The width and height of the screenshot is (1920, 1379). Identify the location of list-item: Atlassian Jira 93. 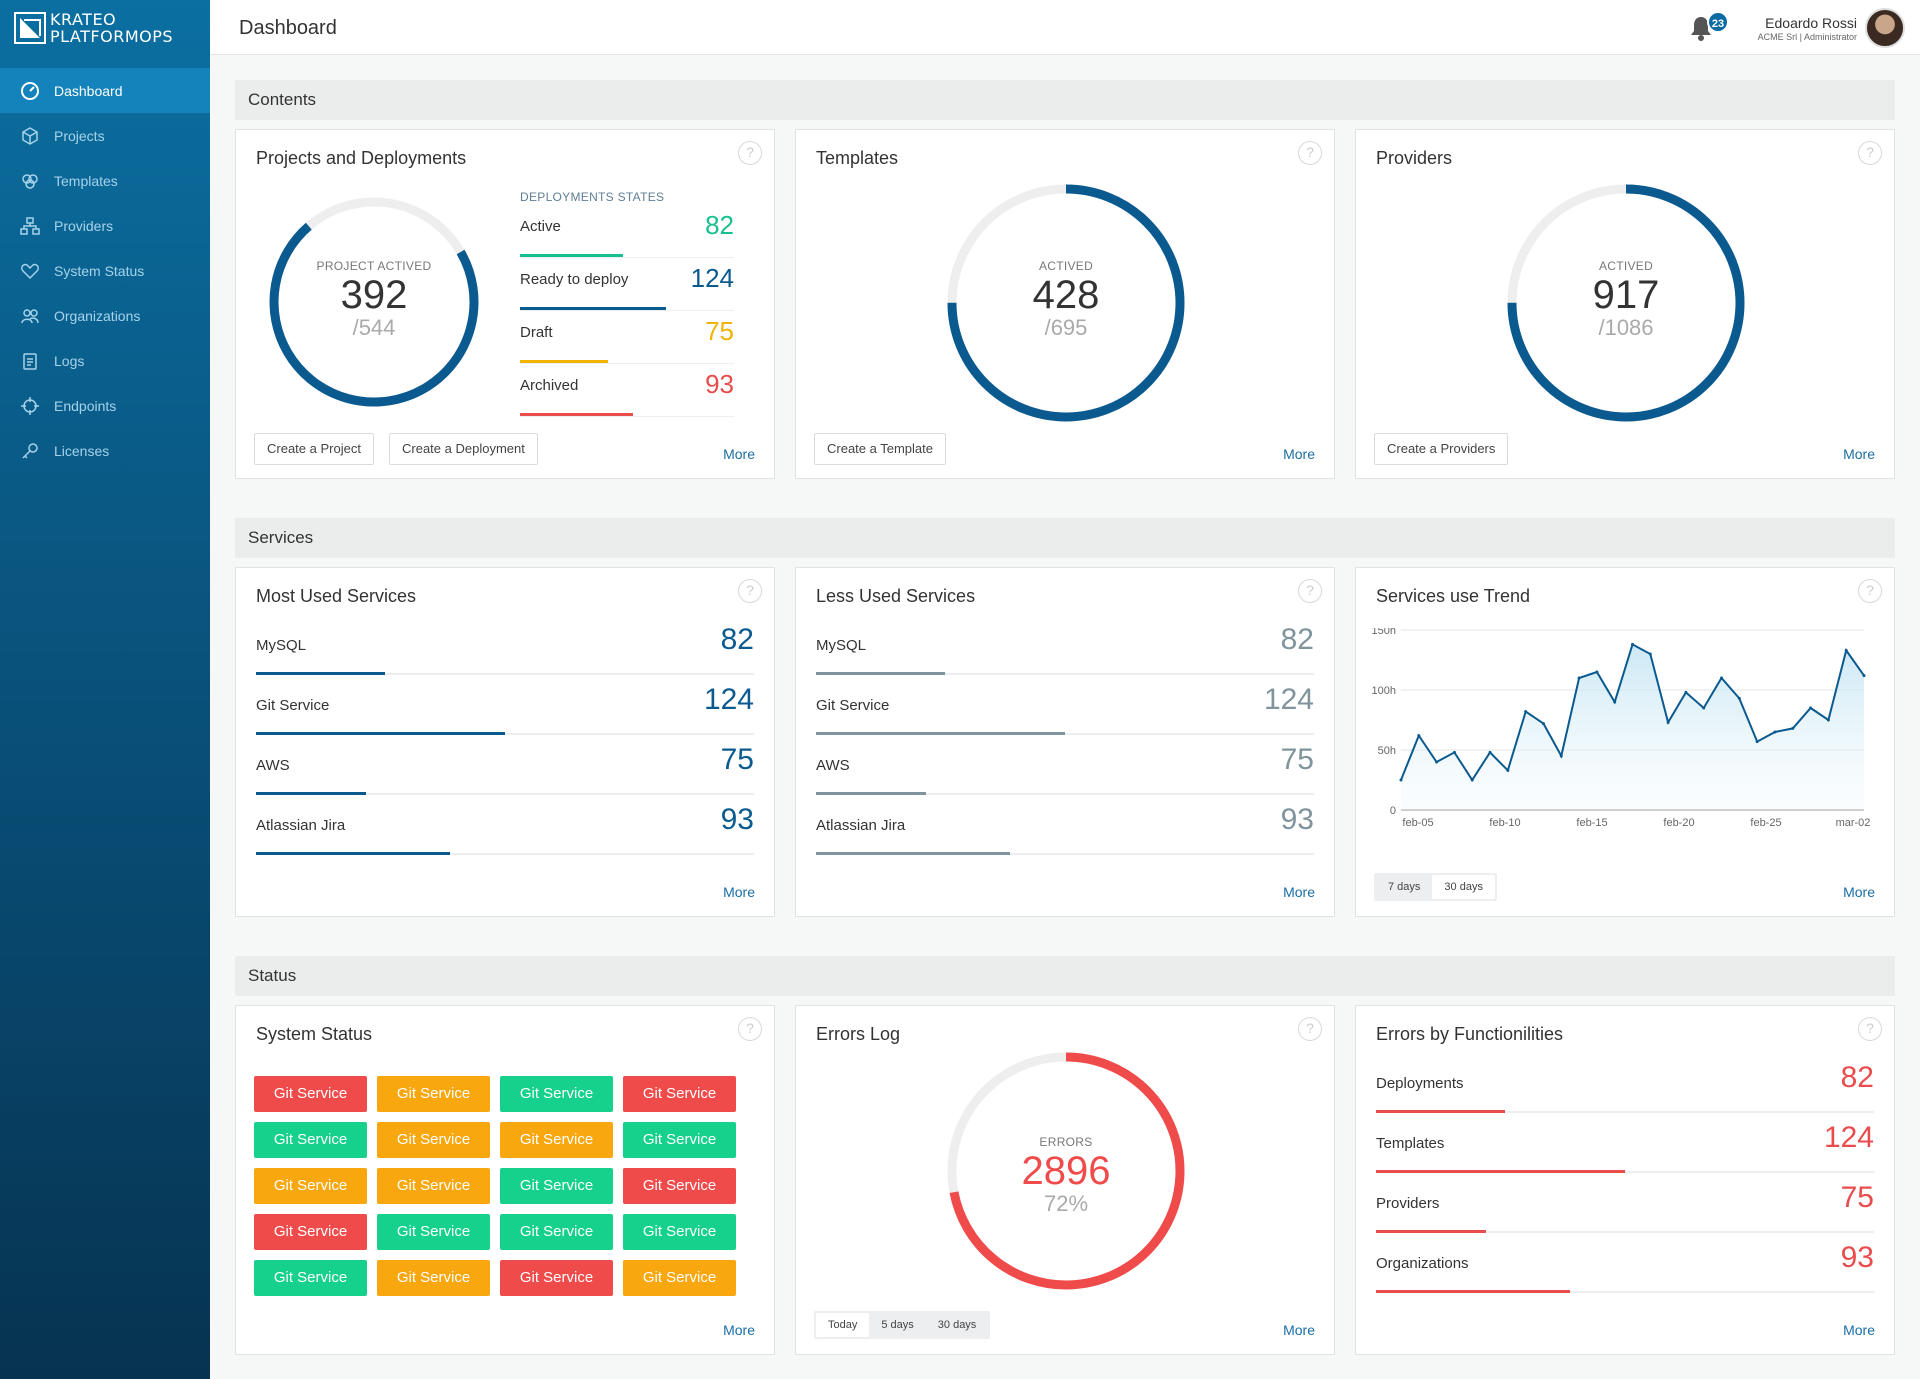
(505, 825).